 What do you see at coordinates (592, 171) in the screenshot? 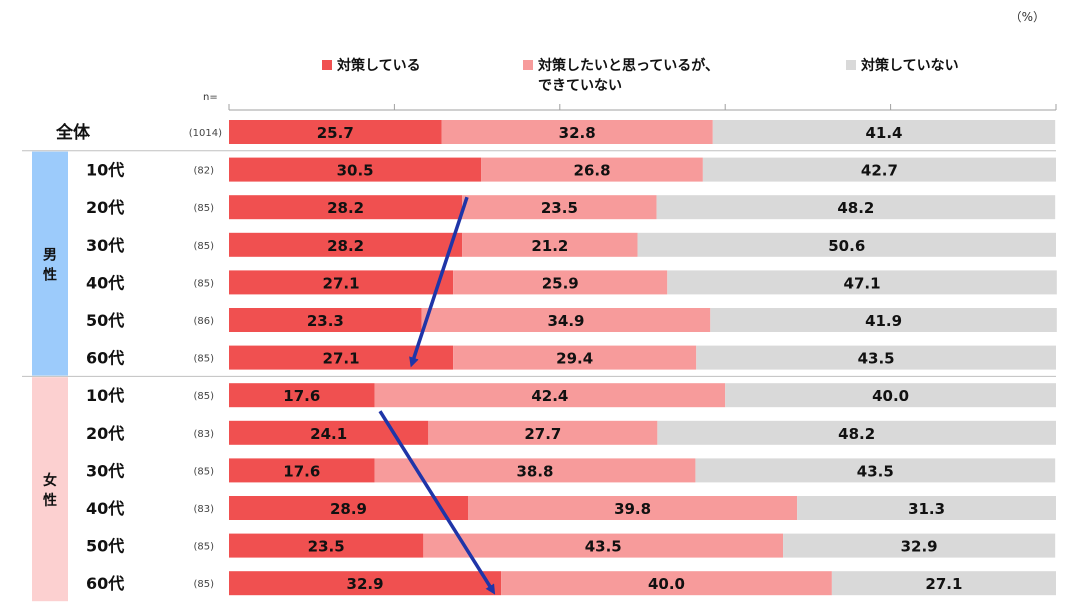
I see `data-label: 26.8` at bounding box center [592, 171].